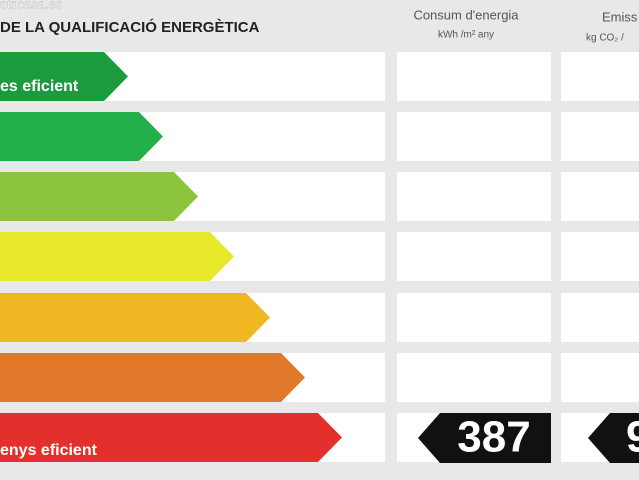 The width and height of the screenshot is (639, 480). I want to click on watermark: fotocasa.es, so click(31, 5).